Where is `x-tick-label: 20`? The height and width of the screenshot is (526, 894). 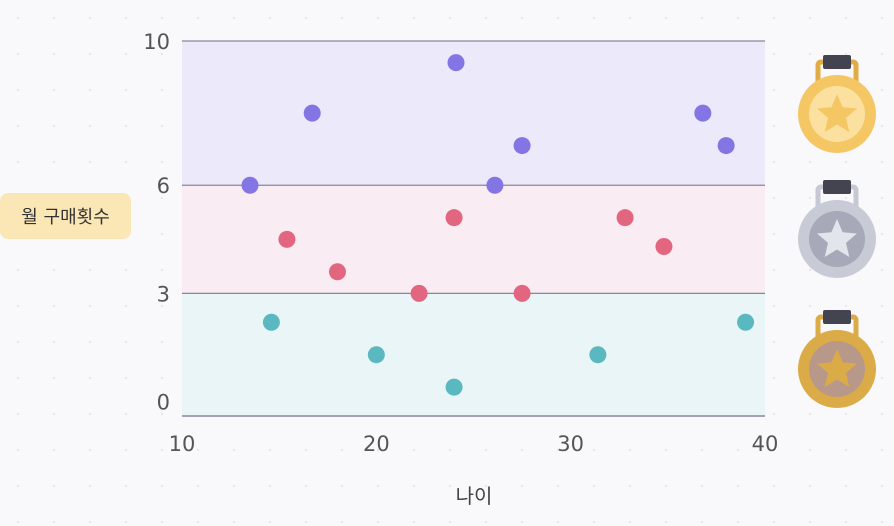
x-tick-label: 20 is located at coordinates (376, 444).